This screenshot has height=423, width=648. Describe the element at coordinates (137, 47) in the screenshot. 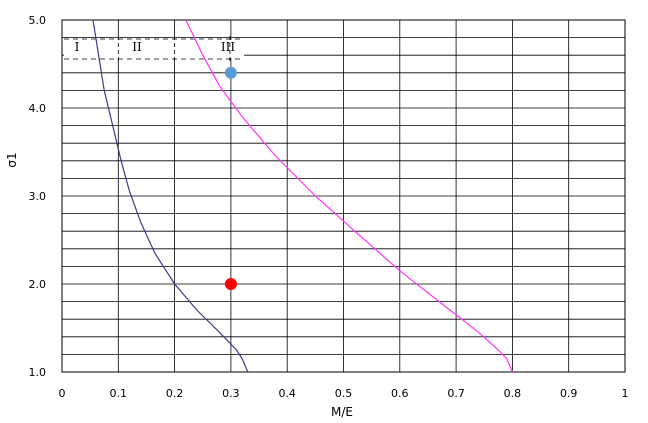

I see `zone-label-2: II` at that location.